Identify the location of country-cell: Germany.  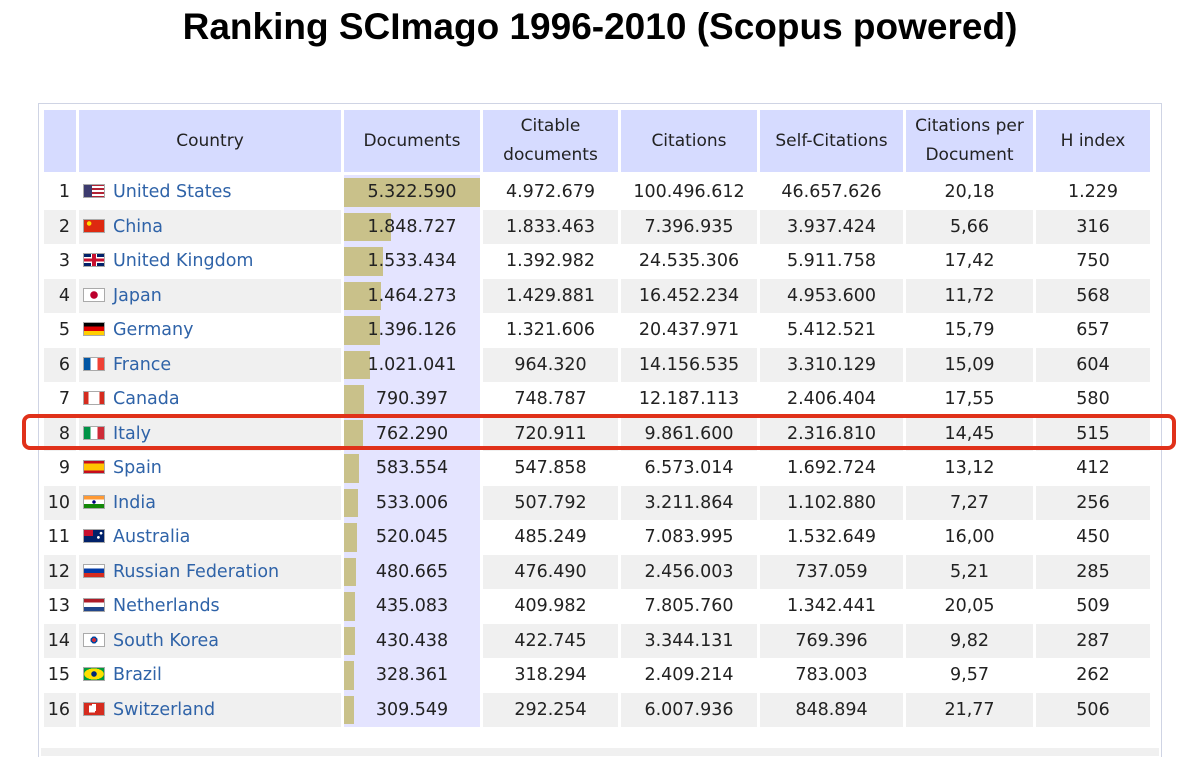
(210, 330).